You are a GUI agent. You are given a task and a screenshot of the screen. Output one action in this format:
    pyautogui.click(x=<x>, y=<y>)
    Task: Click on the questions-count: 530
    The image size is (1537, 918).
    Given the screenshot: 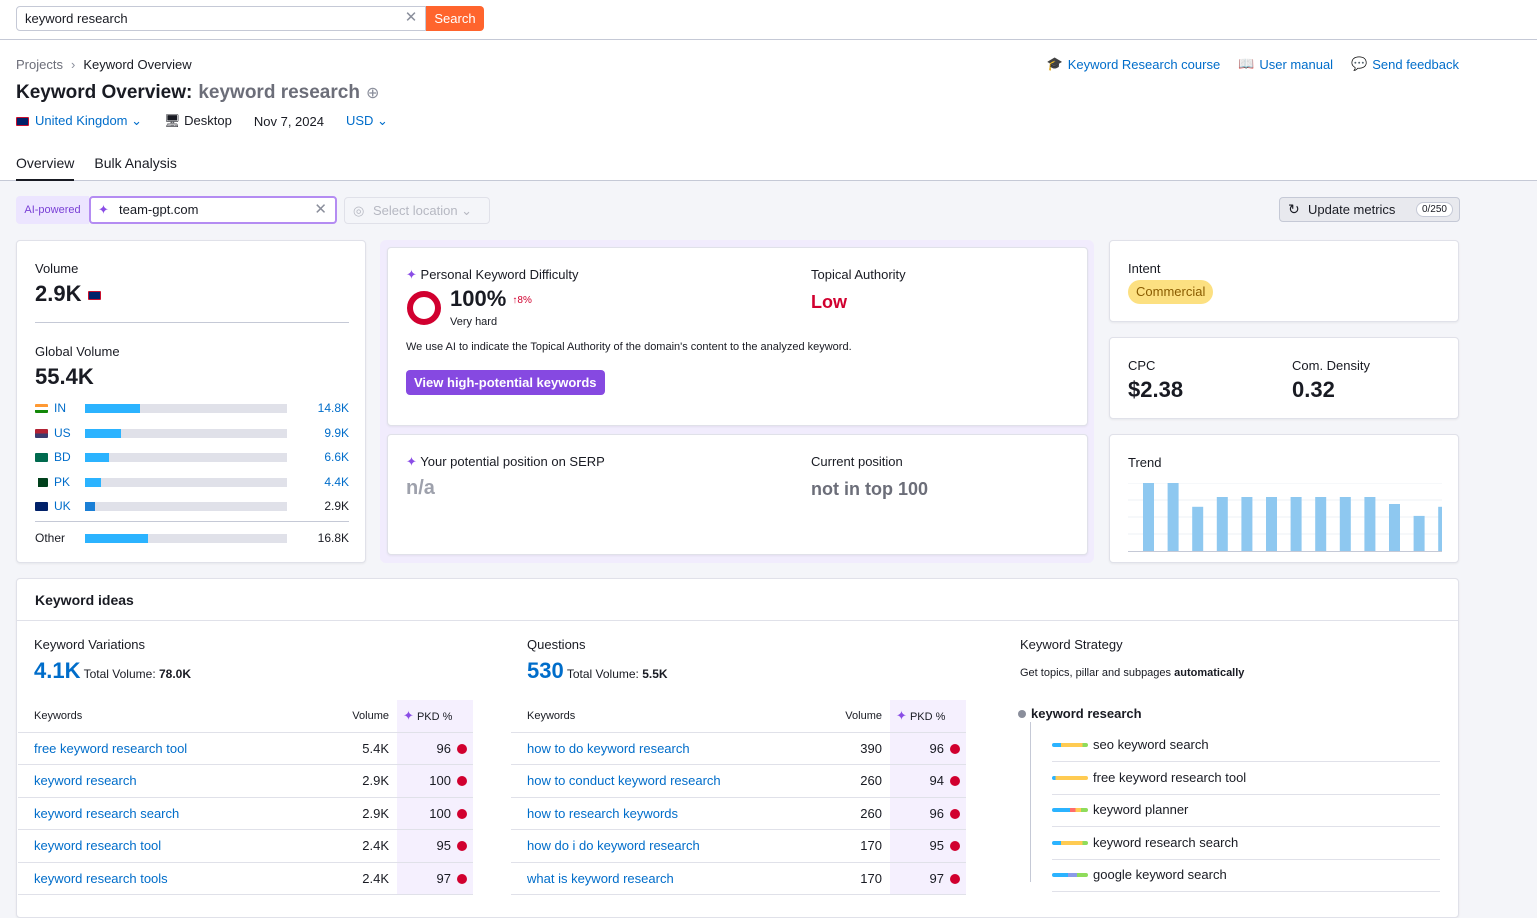 What is the action you would take?
    pyautogui.click(x=545, y=670)
    